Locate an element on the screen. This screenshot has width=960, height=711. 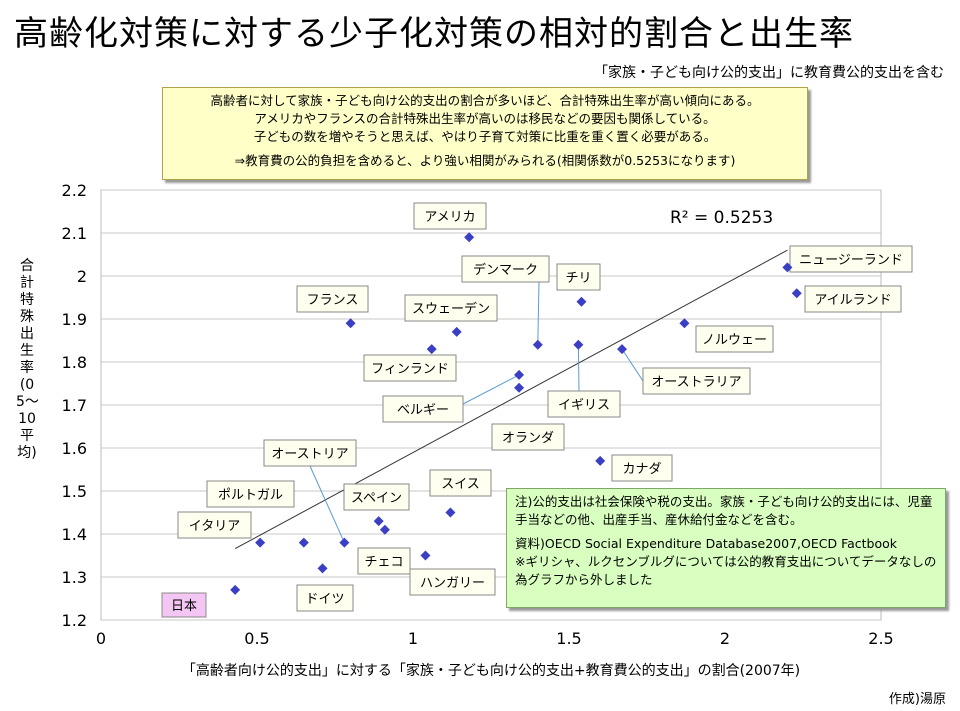
y-tick-label: 2.1 is located at coordinates (74, 233).